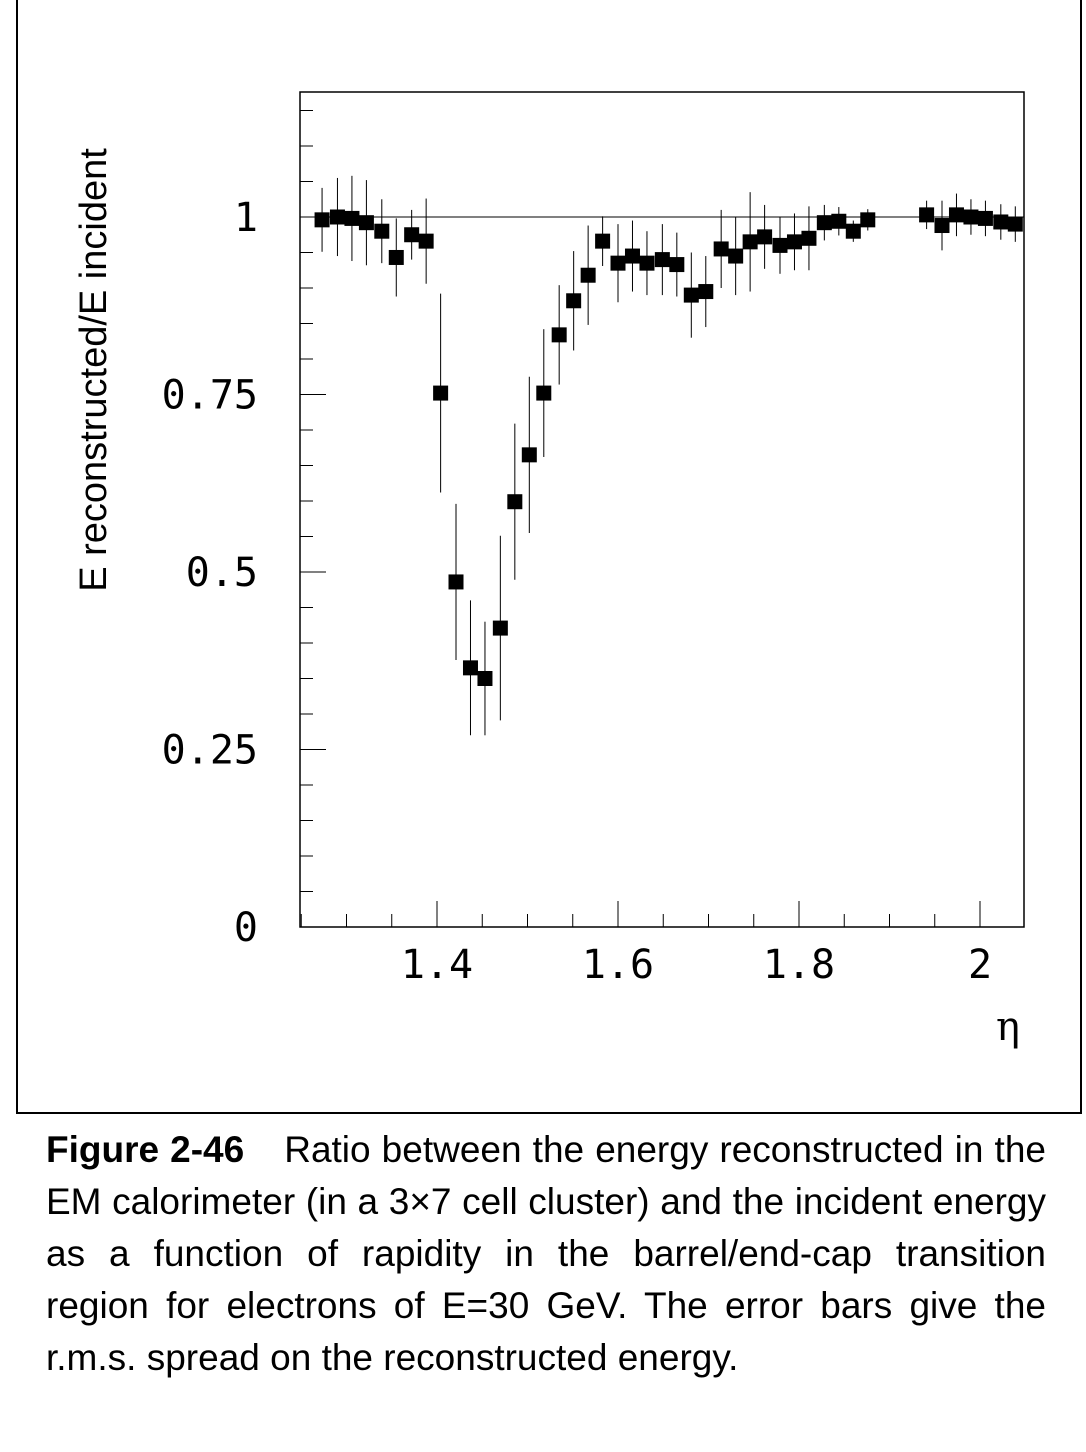 The width and height of the screenshot is (1086, 1452). I want to click on x-axis-label: η, so click(1008, 1027).